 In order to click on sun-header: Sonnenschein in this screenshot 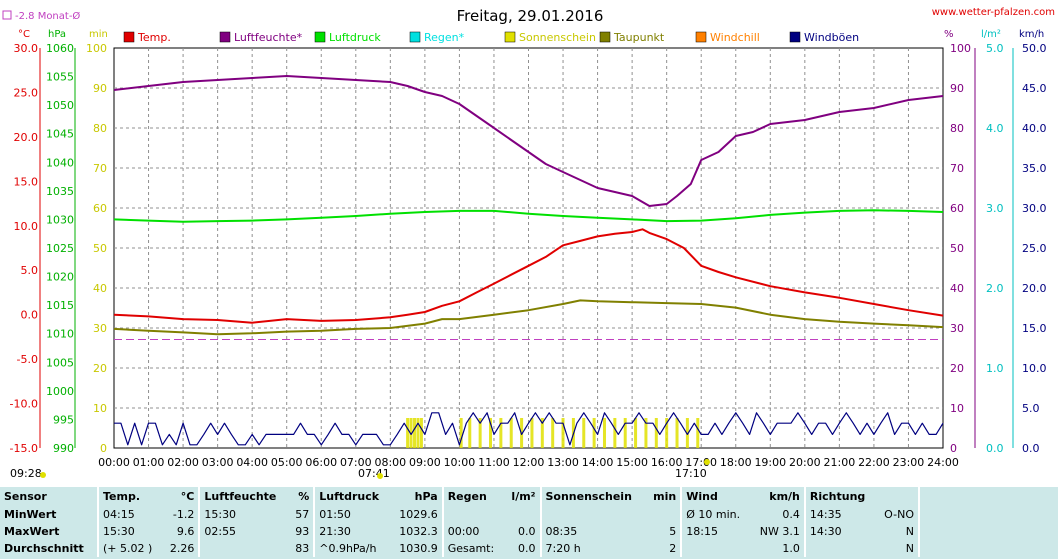, I will do `click(592, 496)`.